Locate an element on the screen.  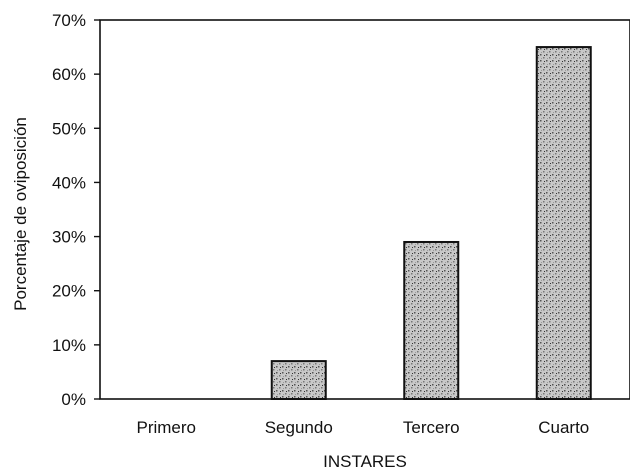
y-tick-label: 40% is located at coordinates (69, 182).